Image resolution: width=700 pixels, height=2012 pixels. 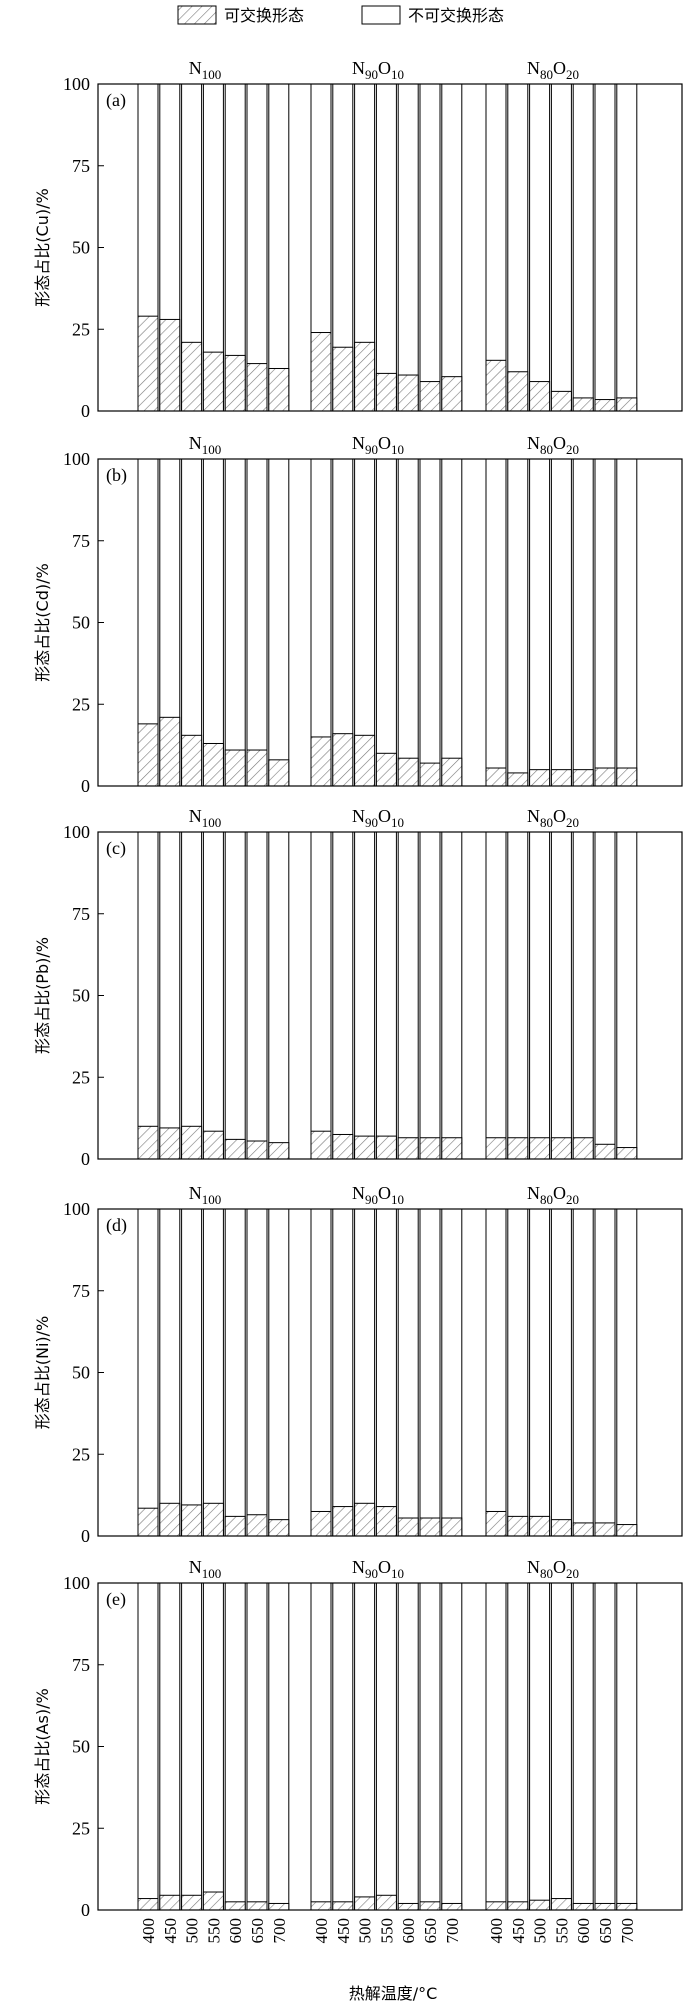 I want to click on y-tick-label: 0, so click(x=85, y=411).